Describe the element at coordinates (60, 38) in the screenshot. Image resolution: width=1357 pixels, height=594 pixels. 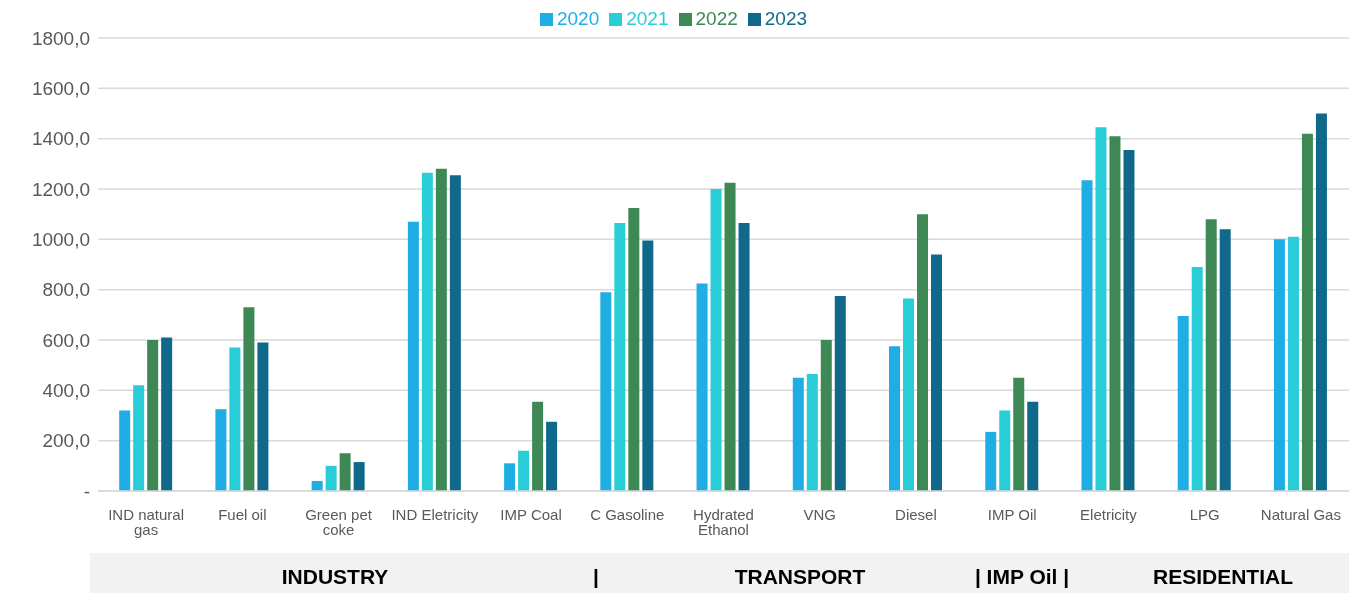
I see `y-tick-label: 1800,0` at that location.